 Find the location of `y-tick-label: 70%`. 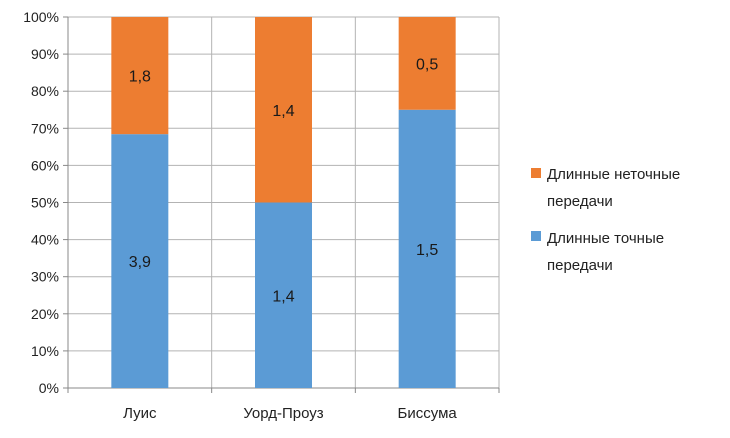

y-tick-label: 70% is located at coordinates (45, 128).